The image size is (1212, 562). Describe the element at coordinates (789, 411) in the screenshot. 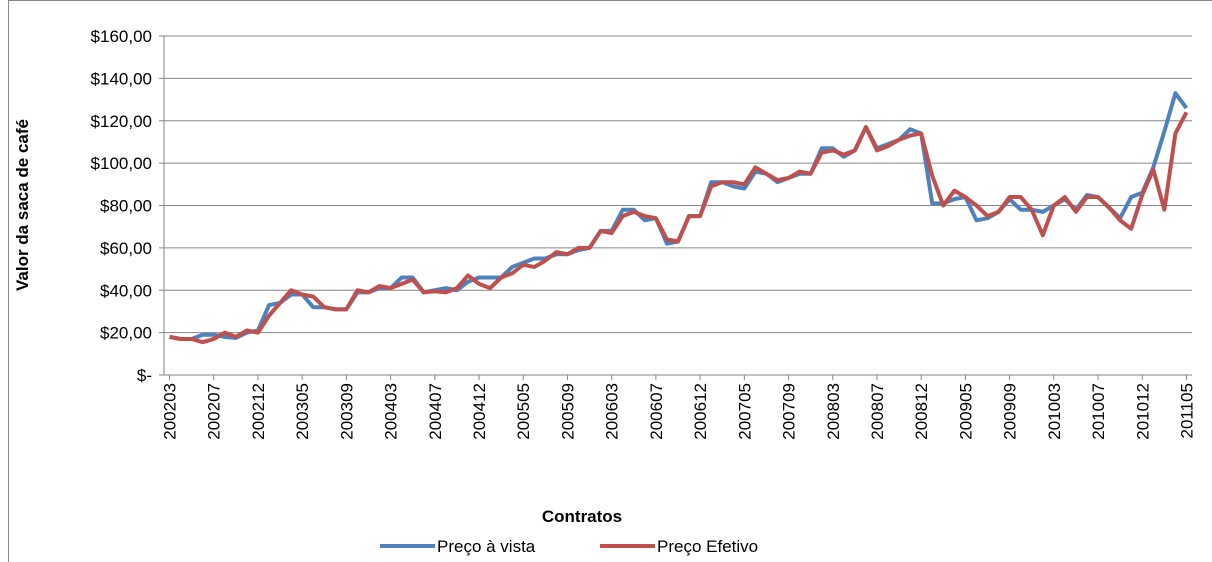

I see `x-tick-label: 200709` at that location.